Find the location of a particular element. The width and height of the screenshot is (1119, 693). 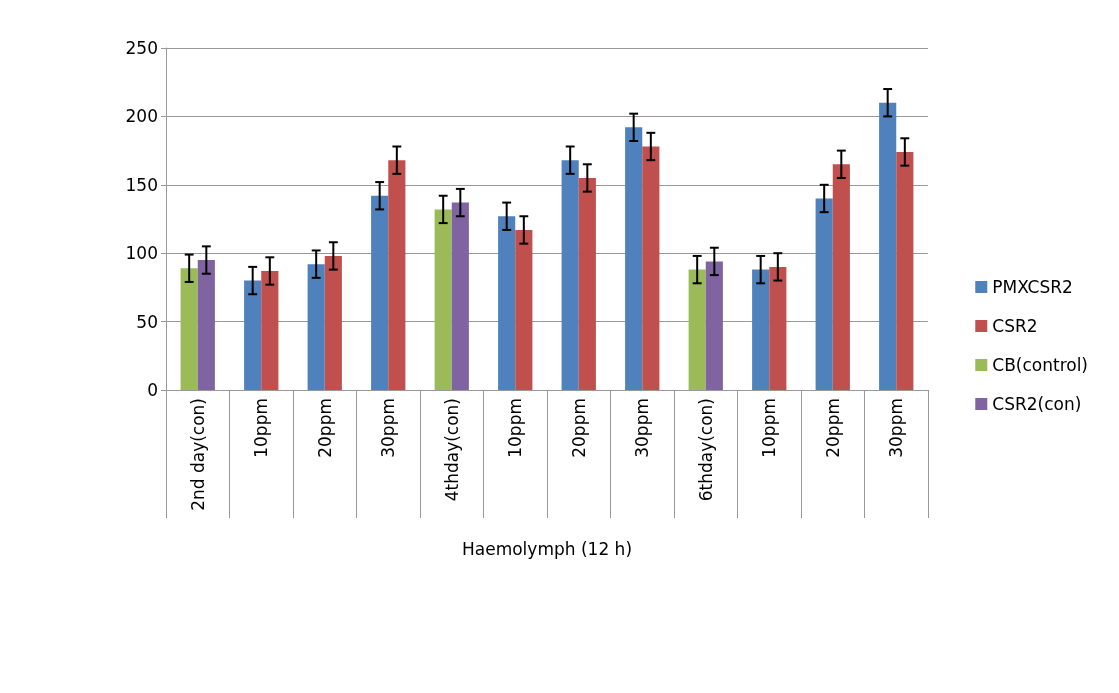

y-tick-label: 200 is located at coordinates (141, 116).